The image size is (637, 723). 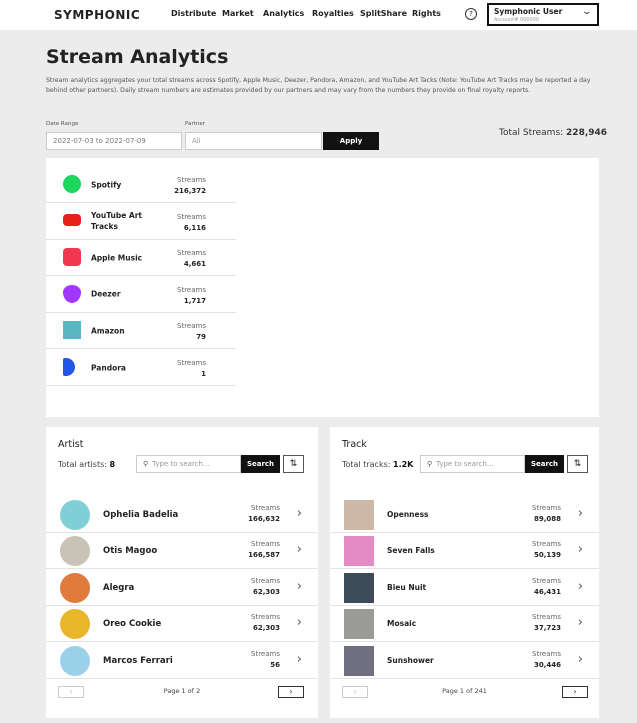 I want to click on panel-total: Total tracks: 1.2K, so click(x=377, y=464).